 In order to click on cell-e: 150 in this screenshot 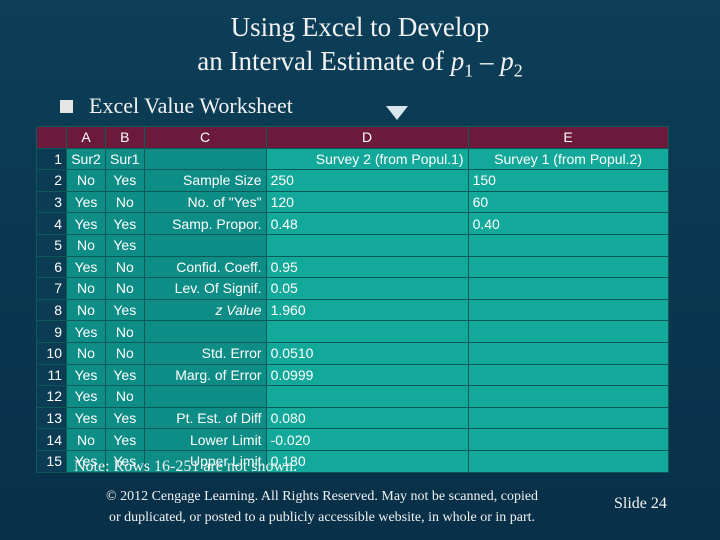, I will do `click(568, 180)`.